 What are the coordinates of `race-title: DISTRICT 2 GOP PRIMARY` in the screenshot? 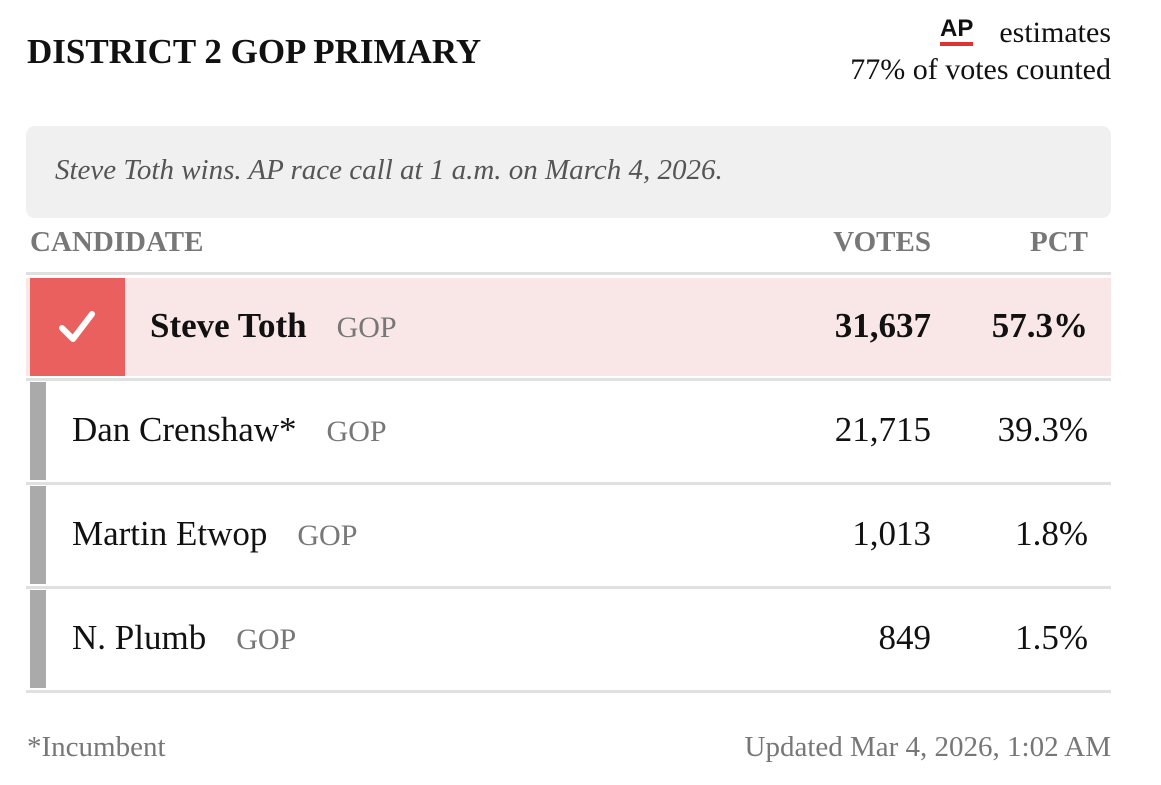 It's located at (254, 51).